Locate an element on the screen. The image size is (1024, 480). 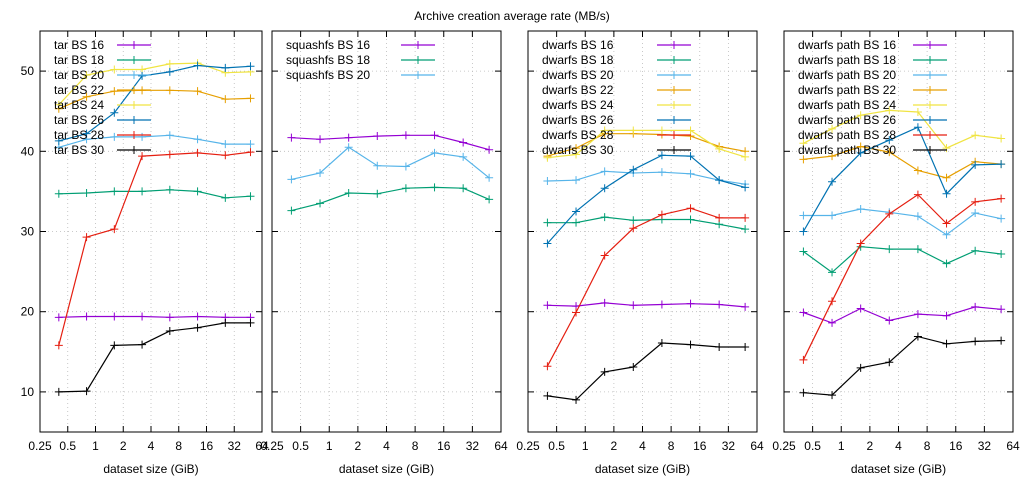
legend-label: dwarfs BS 16 is located at coordinates (578, 45).